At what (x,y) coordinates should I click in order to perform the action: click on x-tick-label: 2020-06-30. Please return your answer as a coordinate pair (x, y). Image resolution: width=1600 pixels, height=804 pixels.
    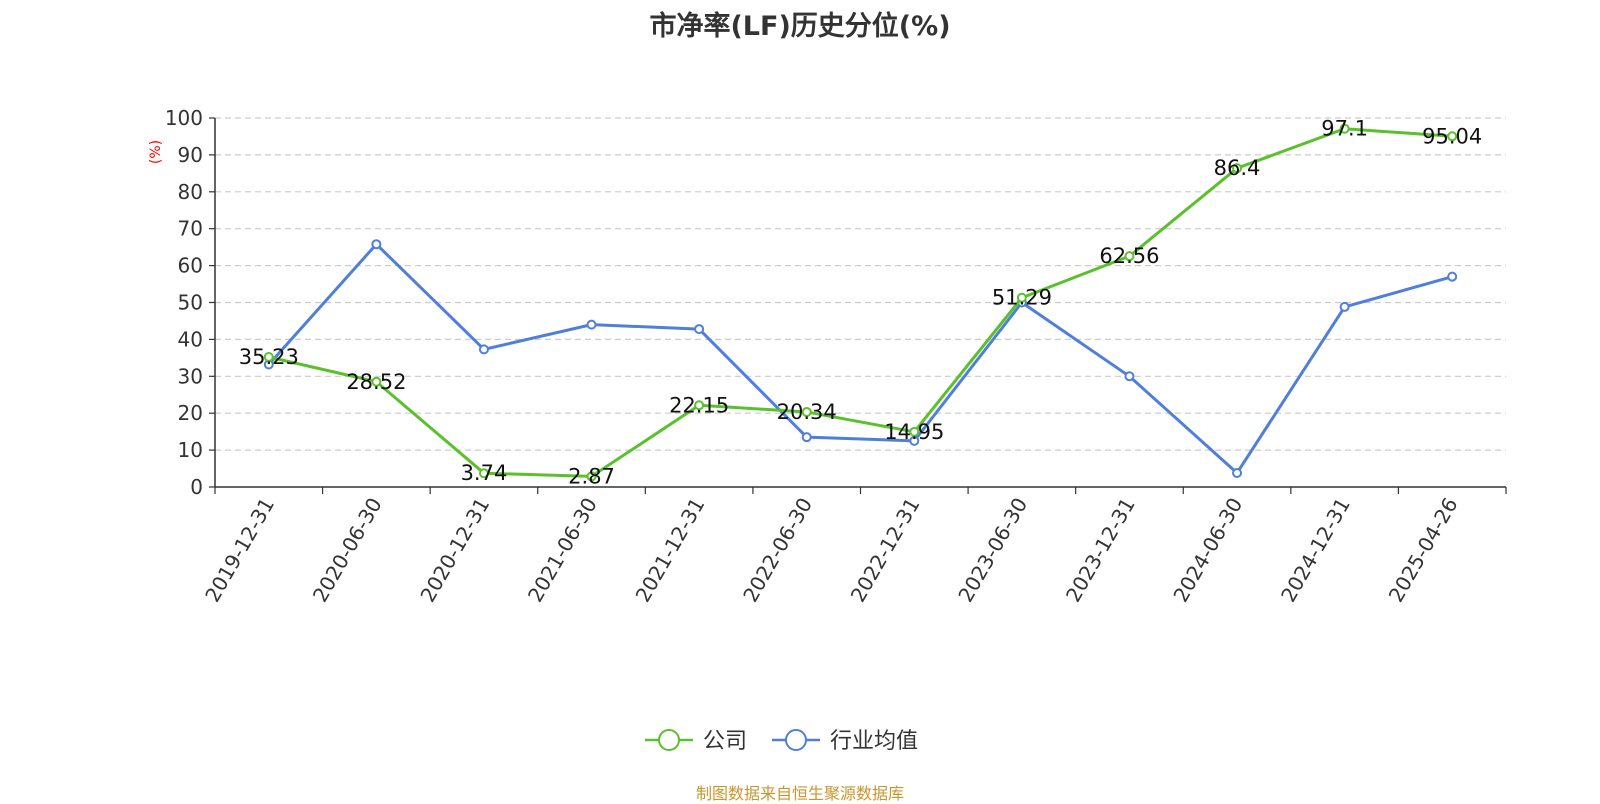
    Looking at the image, I should click on (347, 550).